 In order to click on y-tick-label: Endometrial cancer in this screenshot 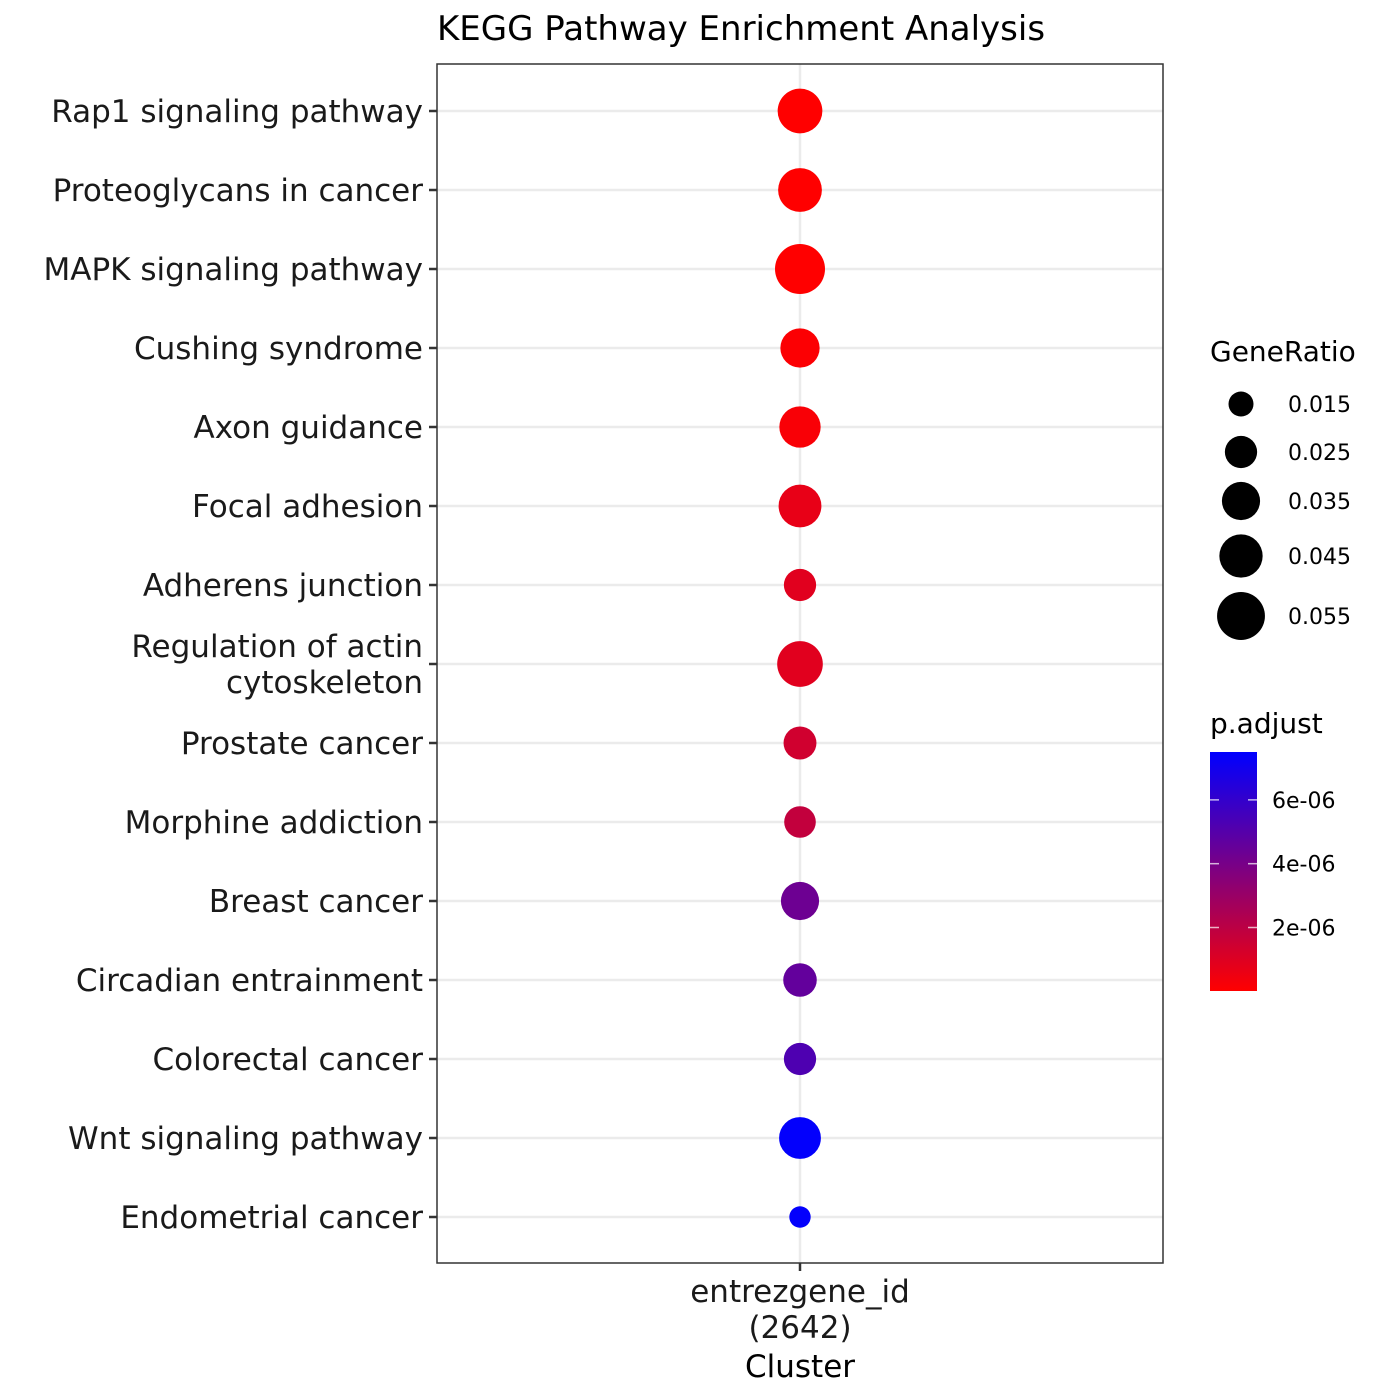, I will do `click(271, 1218)`.